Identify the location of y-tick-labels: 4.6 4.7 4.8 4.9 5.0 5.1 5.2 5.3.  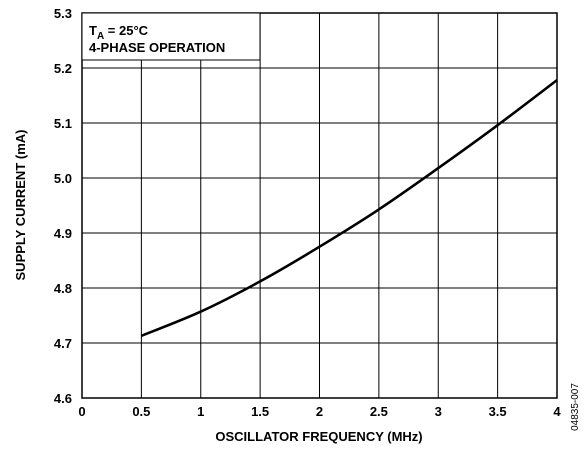
(63, 206).